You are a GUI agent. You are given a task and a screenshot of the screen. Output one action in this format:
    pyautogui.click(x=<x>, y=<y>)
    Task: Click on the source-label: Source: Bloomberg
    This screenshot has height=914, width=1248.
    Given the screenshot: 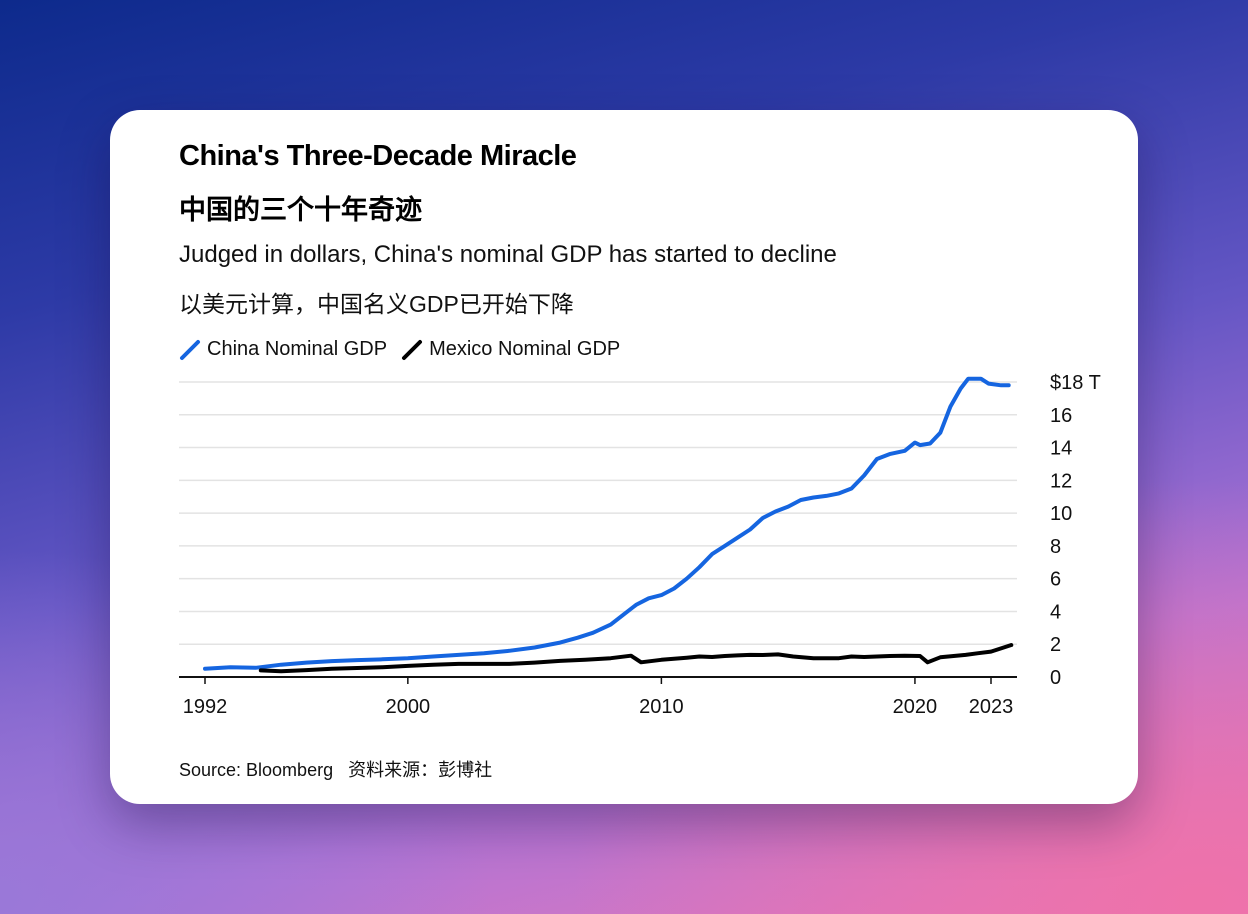 What is the action you would take?
    pyautogui.click(x=256, y=770)
    